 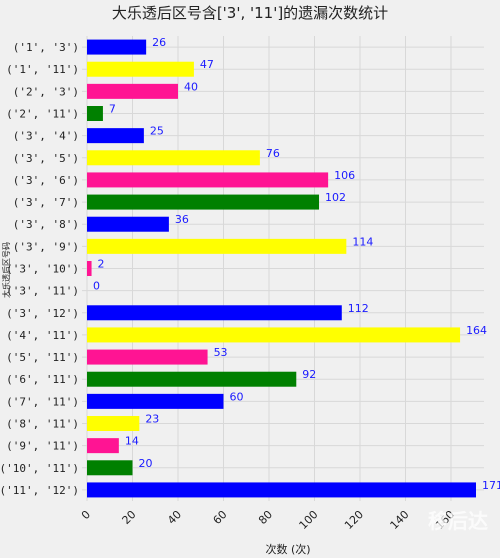 I want to click on value-label: 106, so click(x=344, y=175).